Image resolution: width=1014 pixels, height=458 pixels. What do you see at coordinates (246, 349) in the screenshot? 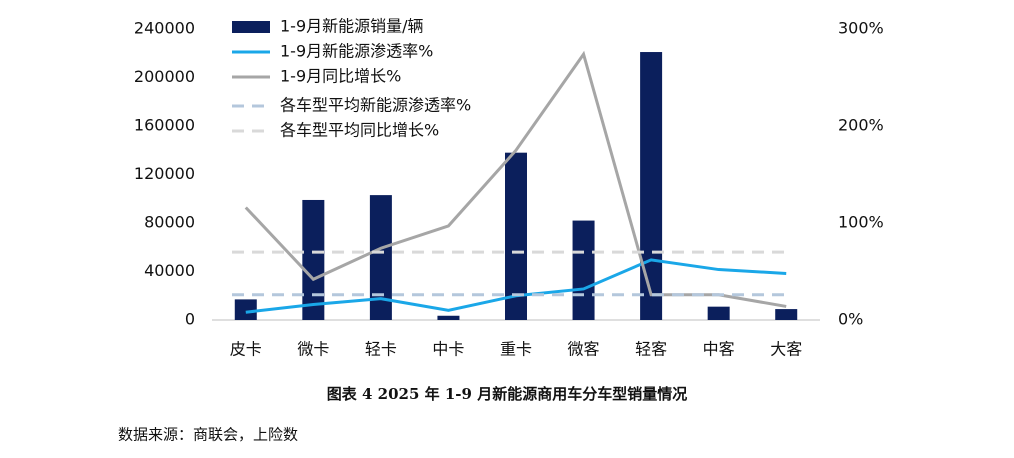
I see `x-tick-label: 皮卡` at bounding box center [246, 349].